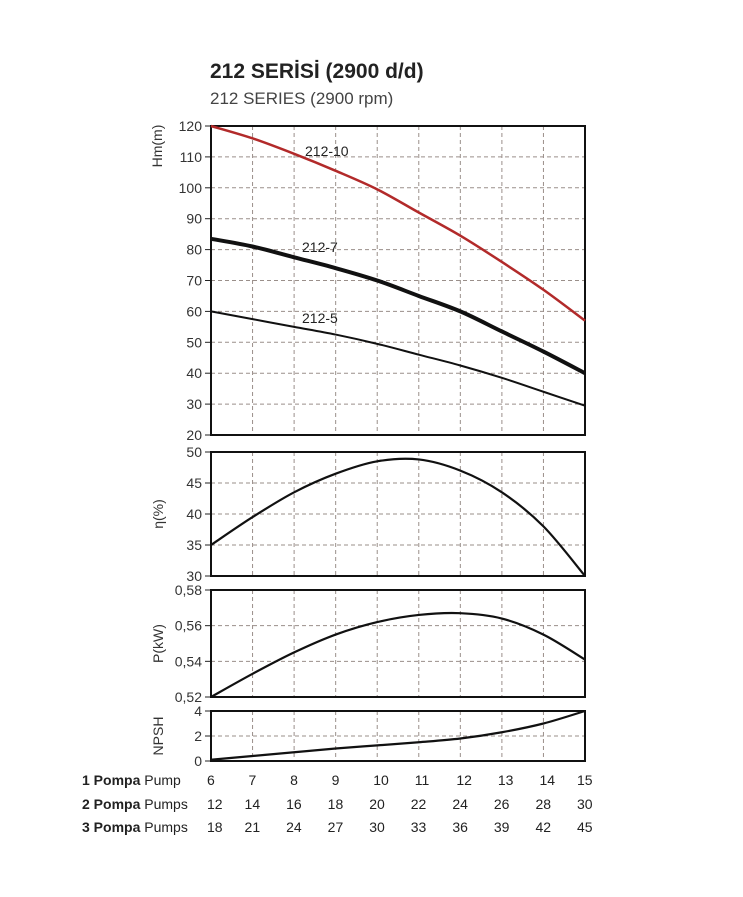 The height and width of the screenshot is (897, 743). What do you see at coordinates (111, 804) in the screenshot?
I see `row-label-bold: 2 Pompa` at bounding box center [111, 804].